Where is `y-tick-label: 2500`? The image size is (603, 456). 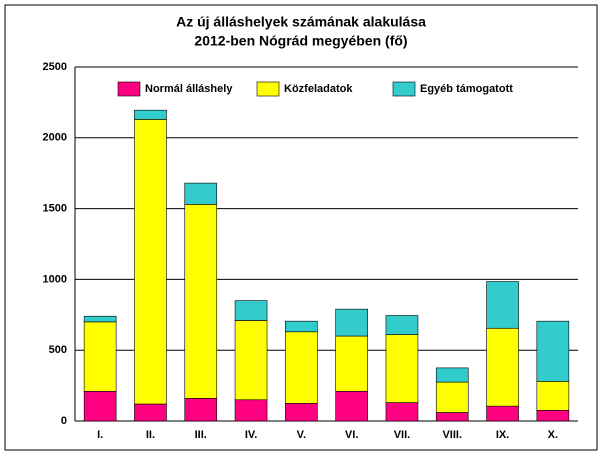 y-tick-label: 2500 is located at coordinates (55, 67).